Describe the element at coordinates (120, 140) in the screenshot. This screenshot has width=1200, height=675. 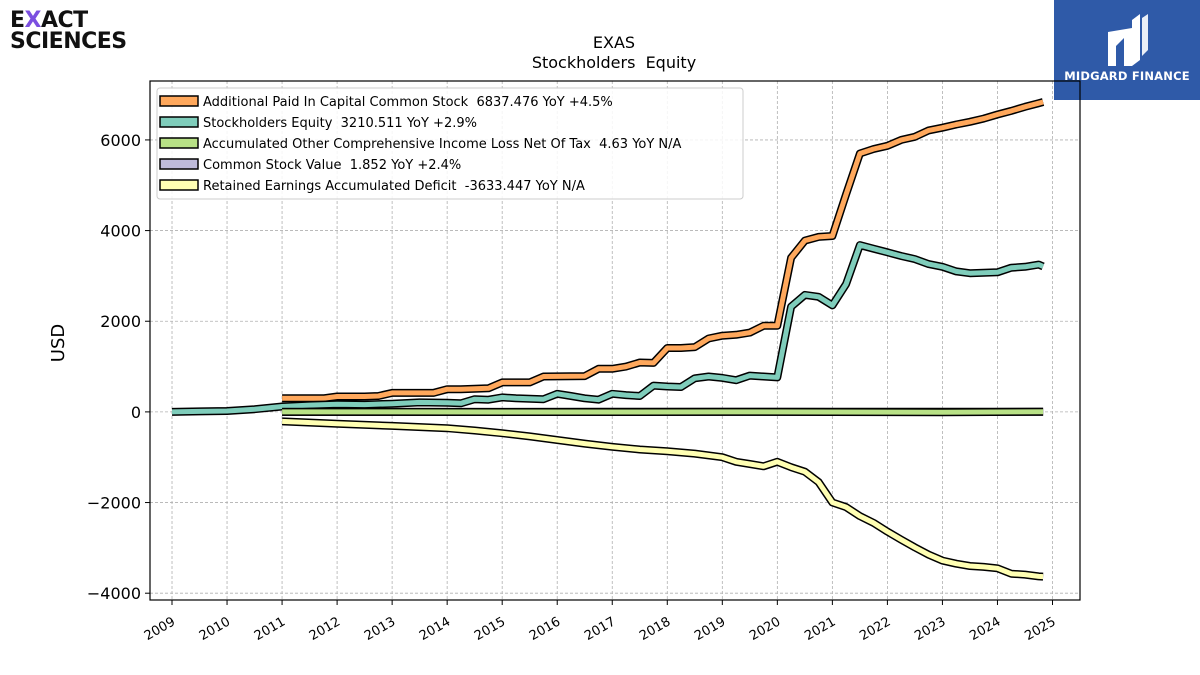
I see `y-tick-label: 6000` at that location.